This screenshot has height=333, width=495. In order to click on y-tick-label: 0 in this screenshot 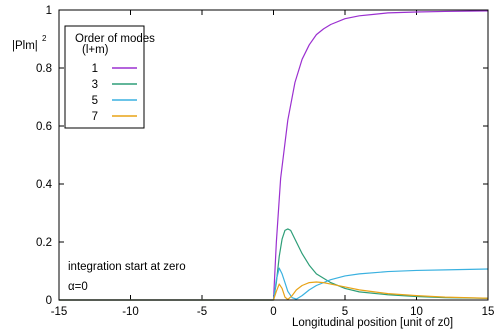, I will do `click(49, 301)`.